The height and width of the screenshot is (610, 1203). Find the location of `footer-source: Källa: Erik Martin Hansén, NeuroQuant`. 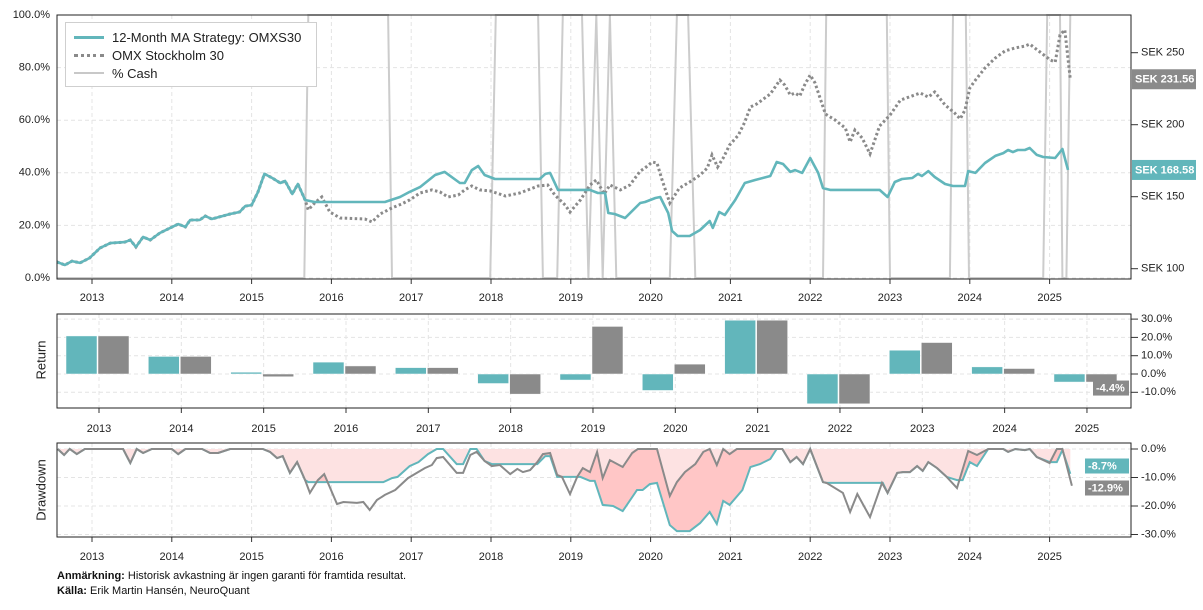

footer-source: Källa: Erik Martin Hansén, NeuroQuant is located at coordinates (153, 591).